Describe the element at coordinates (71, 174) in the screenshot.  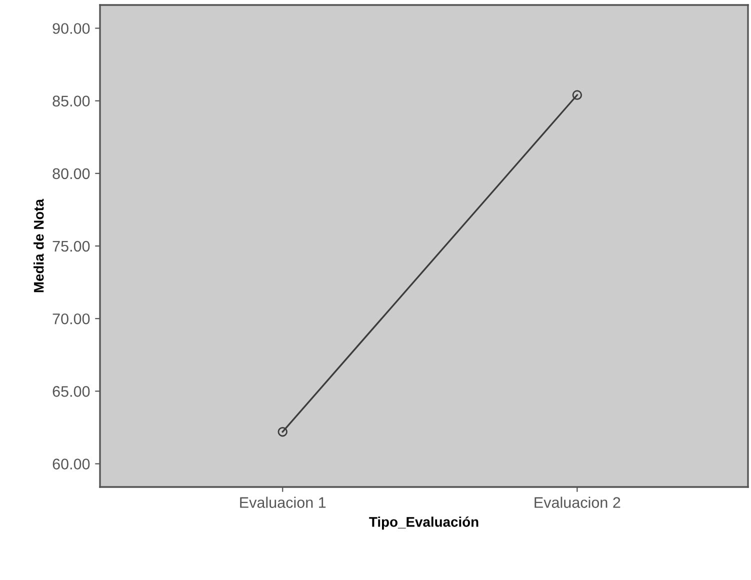
I see `y-tick-label: 80.00` at that location.